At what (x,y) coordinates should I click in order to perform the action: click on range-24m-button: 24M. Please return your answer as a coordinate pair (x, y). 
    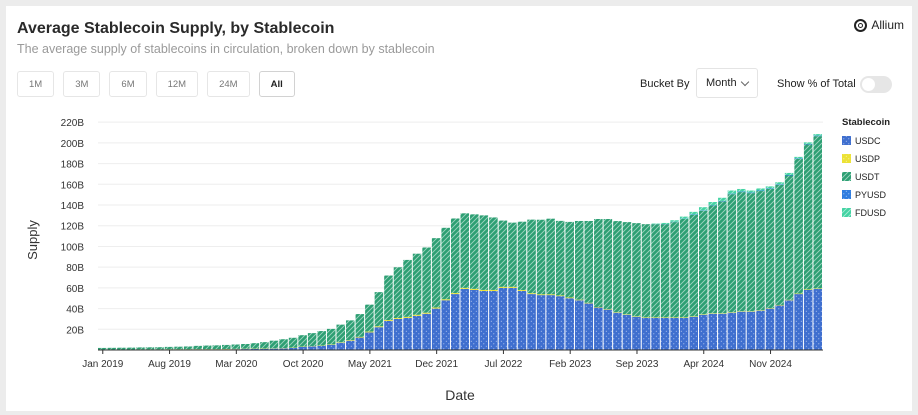
    Looking at the image, I should click on (228, 84).